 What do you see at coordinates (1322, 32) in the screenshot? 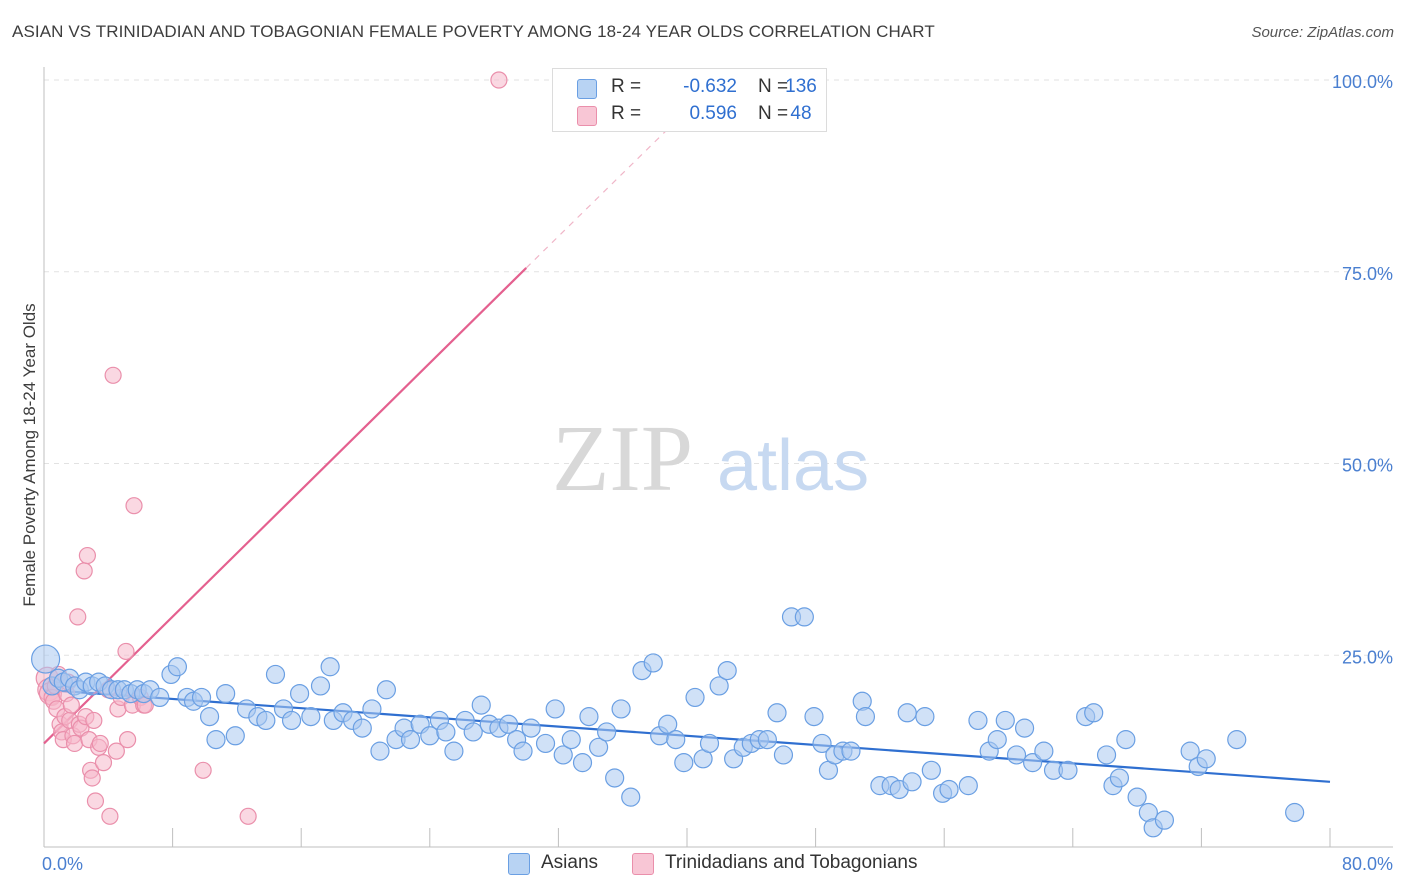
I see `source-label: Source: ZipAtlas.com` at bounding box center [1322, 32].